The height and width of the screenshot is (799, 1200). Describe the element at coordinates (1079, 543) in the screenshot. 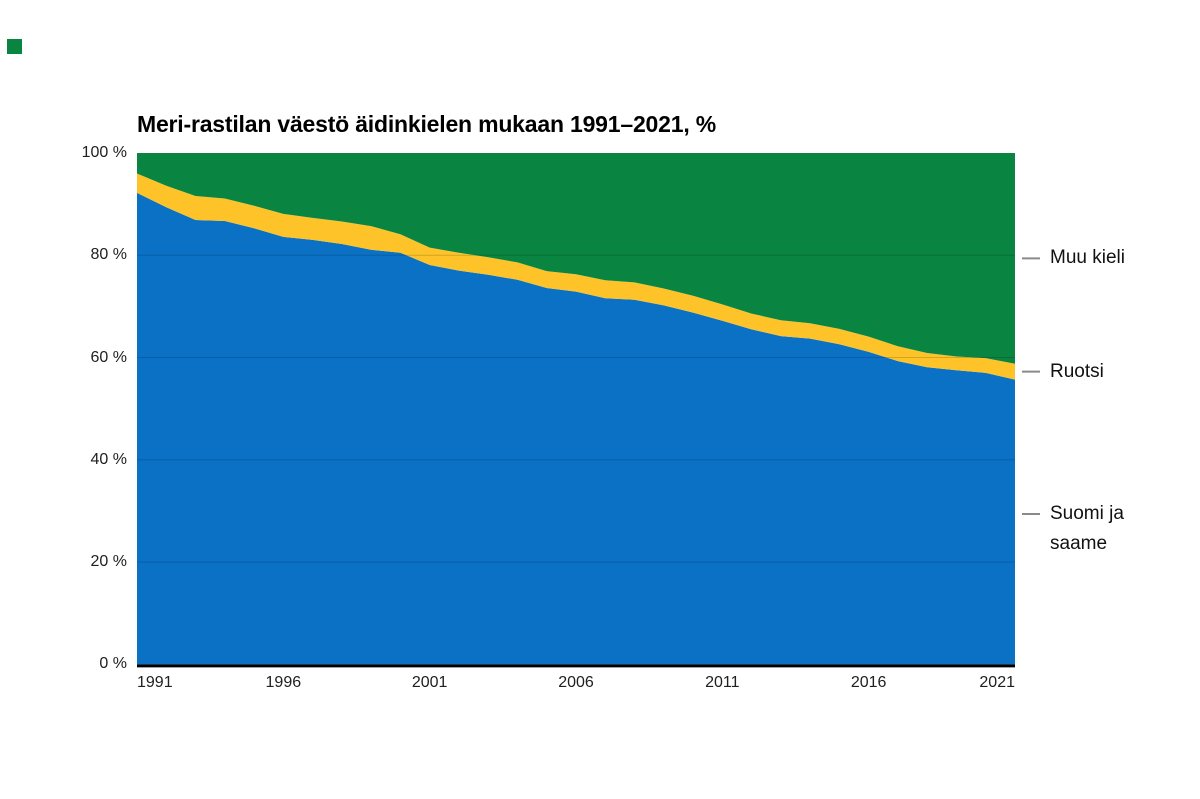

I see `annotation-line: saame` at that location.